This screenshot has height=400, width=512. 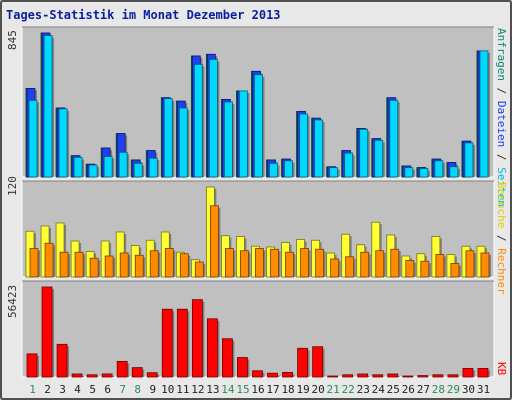 What do you see at coordinates (212, 389) in the screenshot?
I see `x-tick-label: 13` at bounding box center [212, 389].